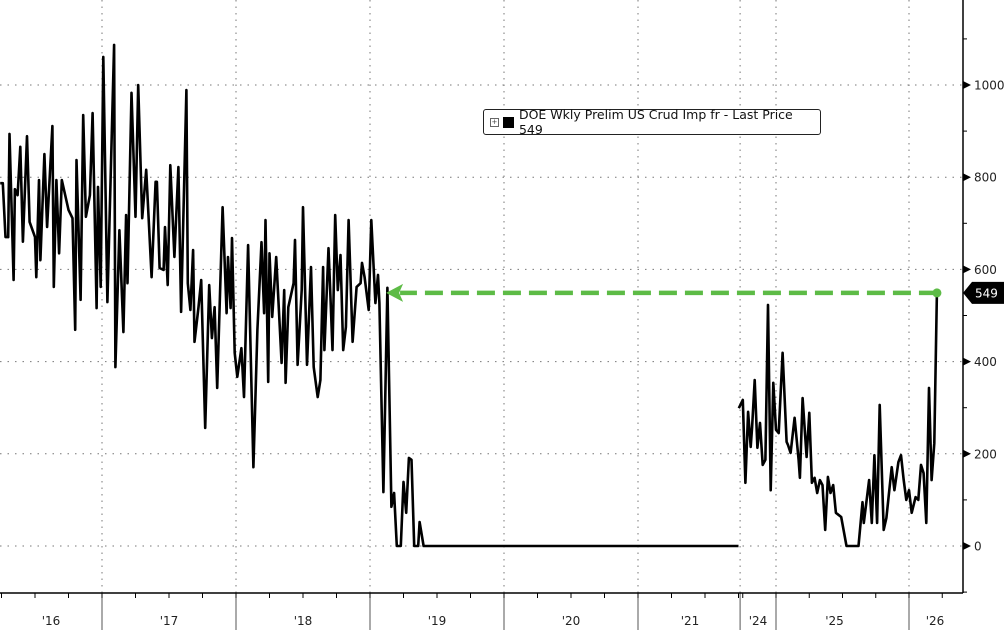  What do you see at coordinates (494, 122) in the screenshot?
I see `expand-icon: +` at bounding box center [494, 122].